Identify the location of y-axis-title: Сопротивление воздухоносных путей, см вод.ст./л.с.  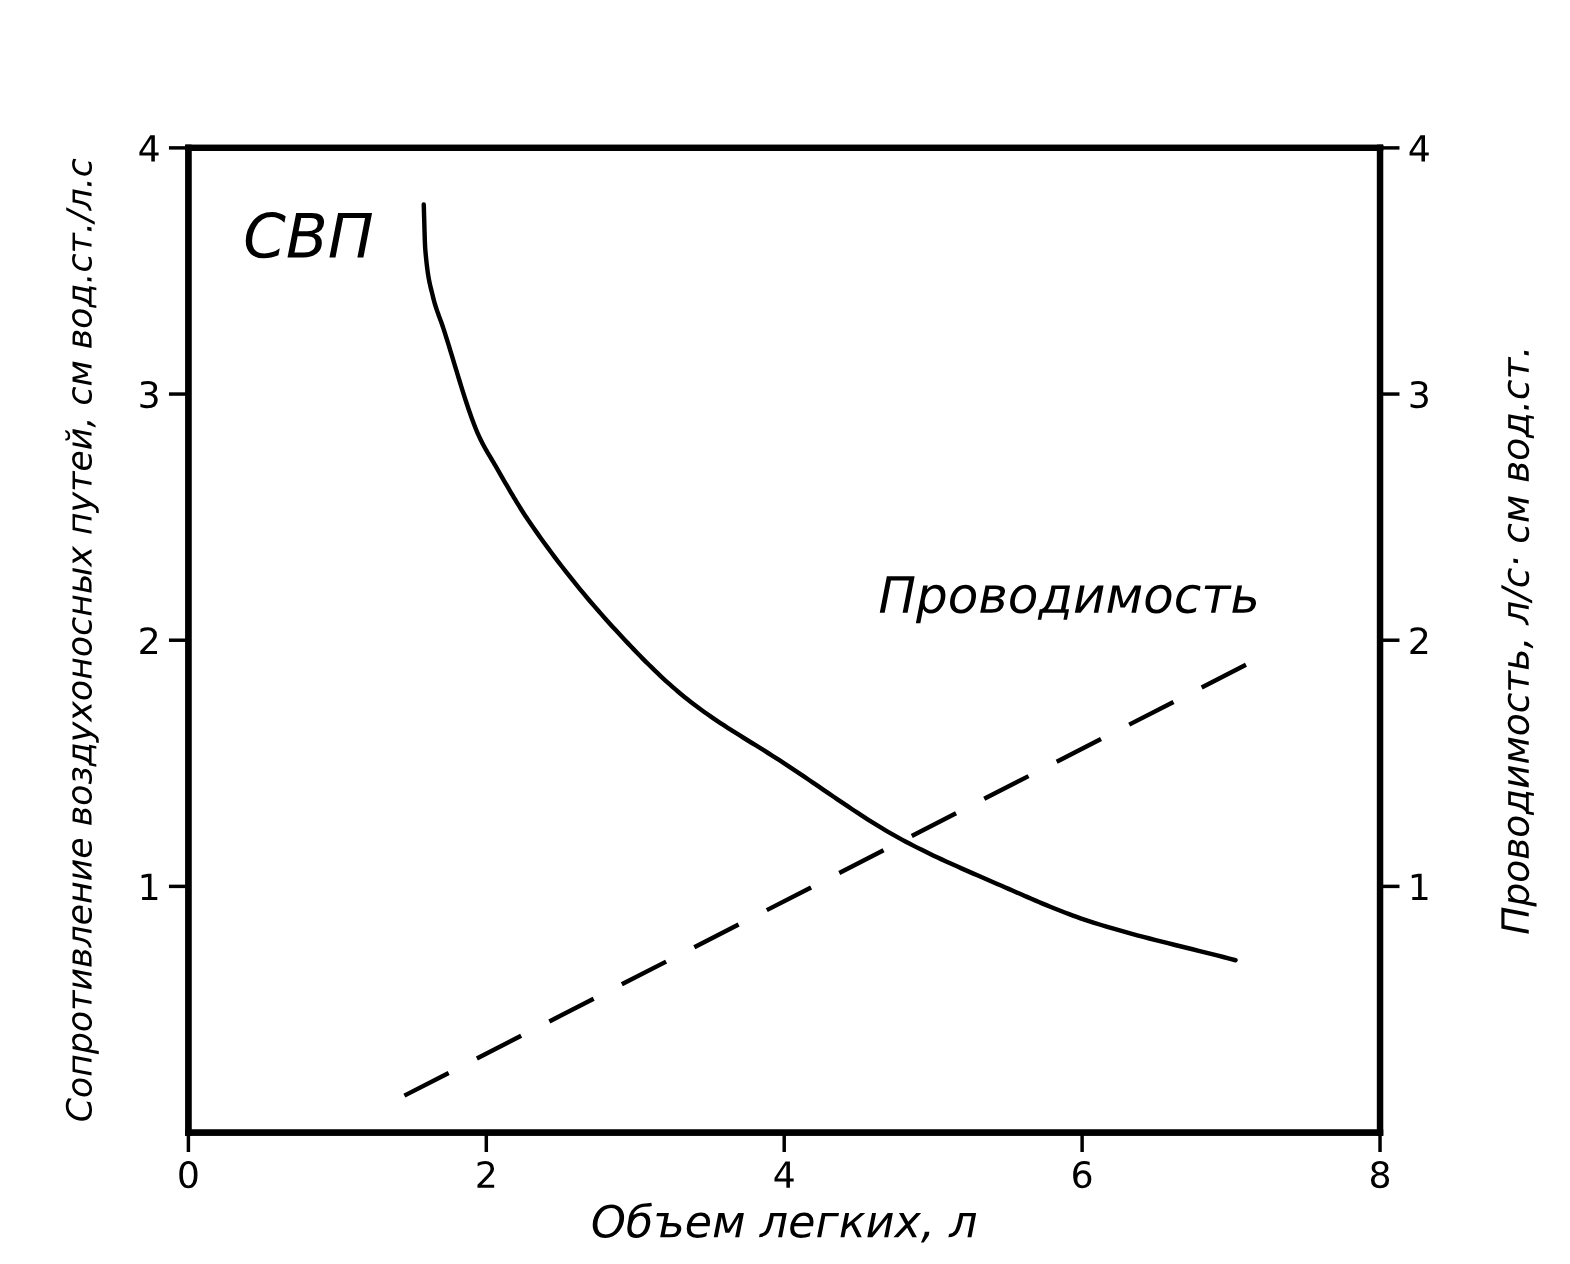
(82, 639).